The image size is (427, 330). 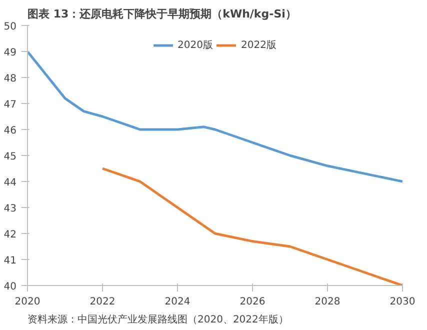 I want to click on y-tick-label: 48, so click(x=10, y=79).